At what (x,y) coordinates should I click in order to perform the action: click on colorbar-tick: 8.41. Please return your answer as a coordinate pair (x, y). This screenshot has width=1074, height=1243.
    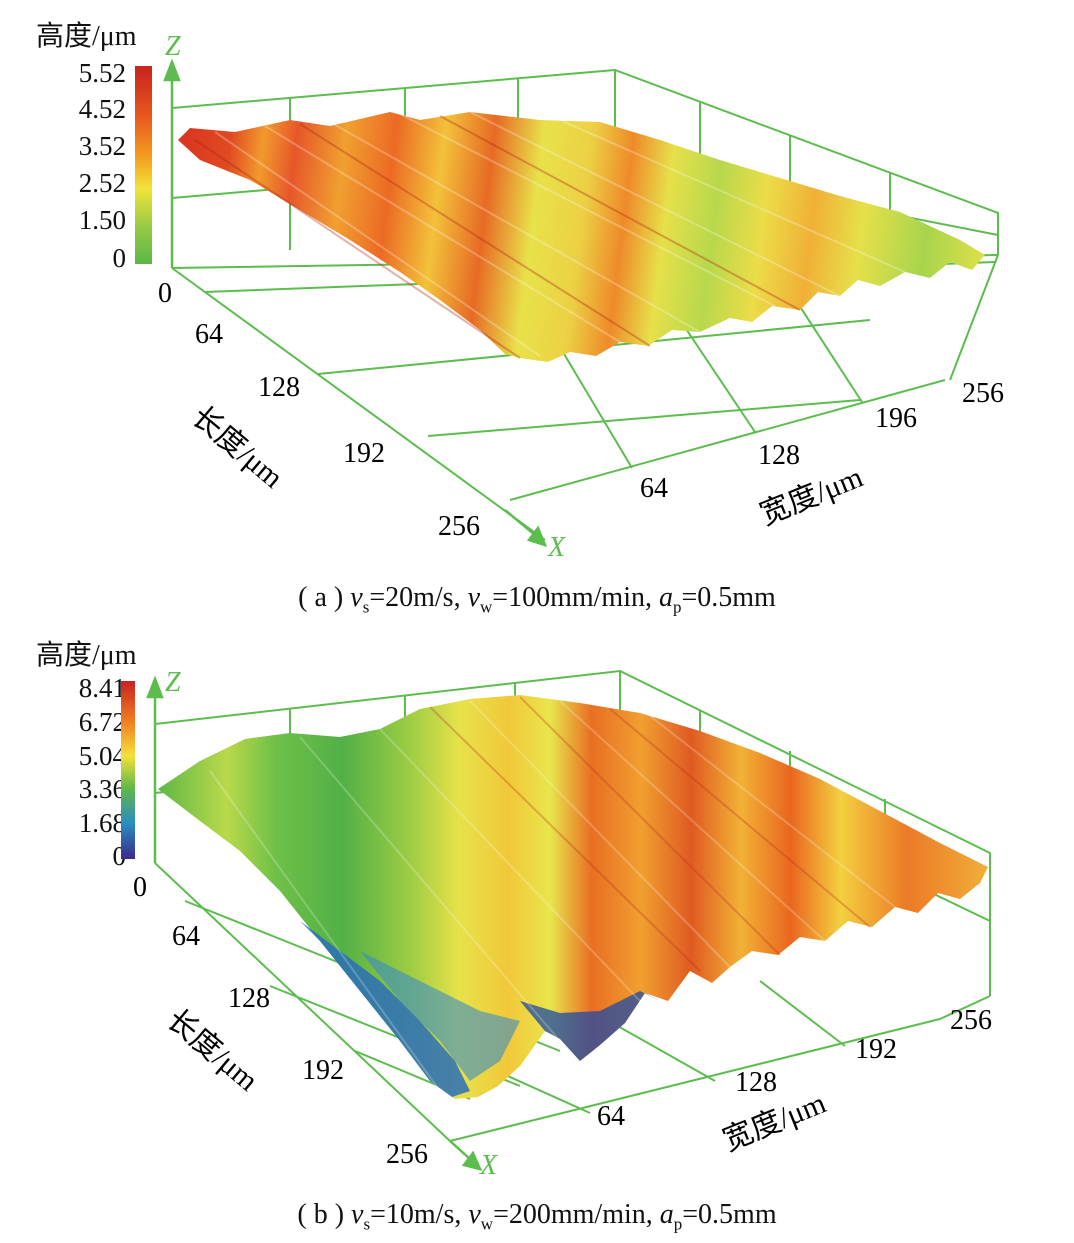
    Looking at the image, I should click on (102, 688).